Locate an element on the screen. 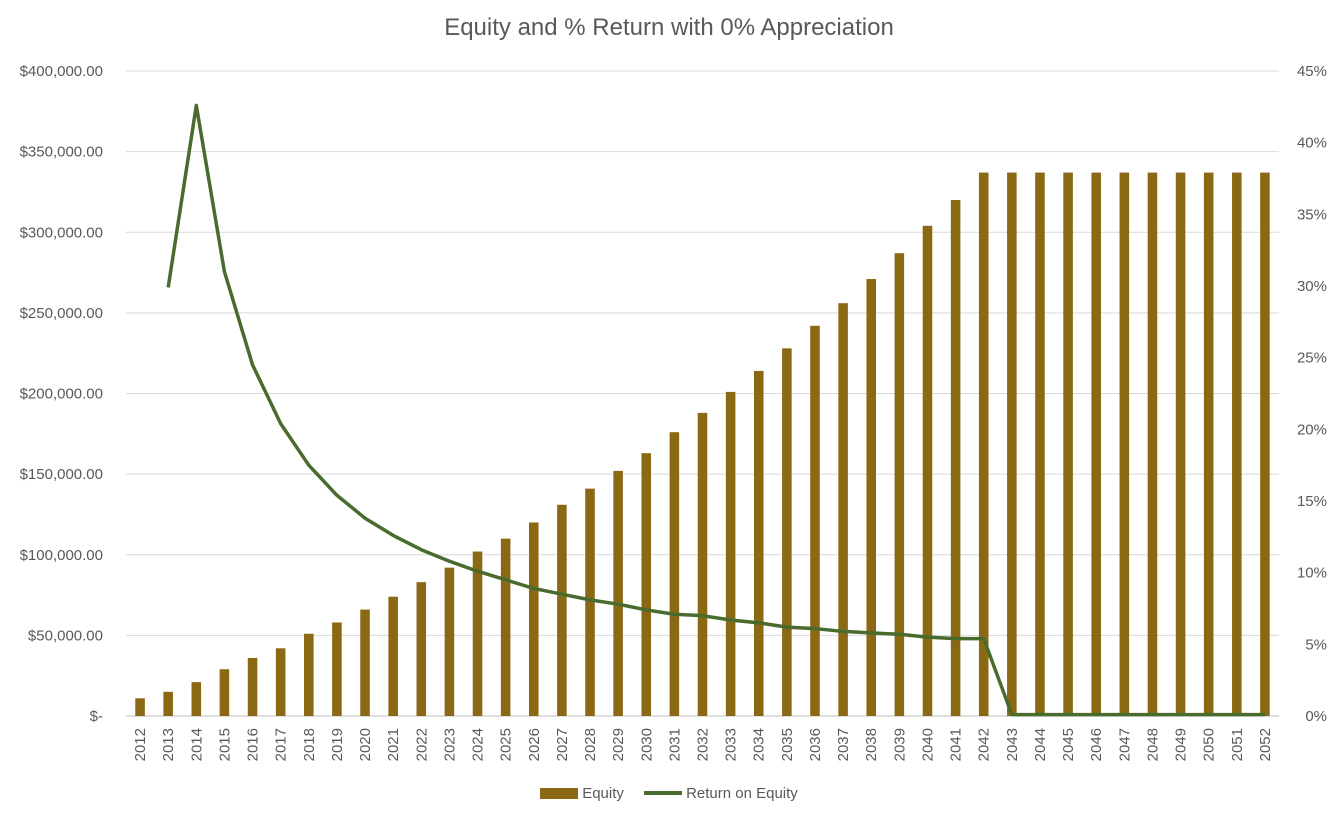 The width and height of the screenshot is (1338, 822). x-tick-label: 2023 is located at coordinates (449, 744).